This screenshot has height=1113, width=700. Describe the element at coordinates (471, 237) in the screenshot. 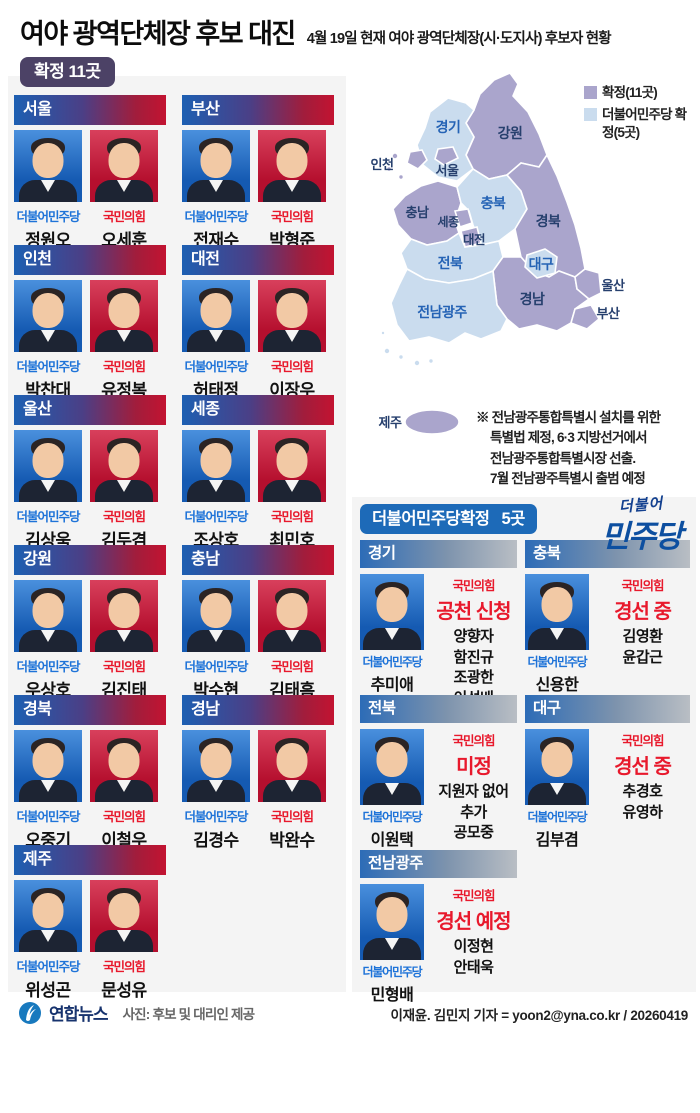

I see `map-region-daejeon` at that location.